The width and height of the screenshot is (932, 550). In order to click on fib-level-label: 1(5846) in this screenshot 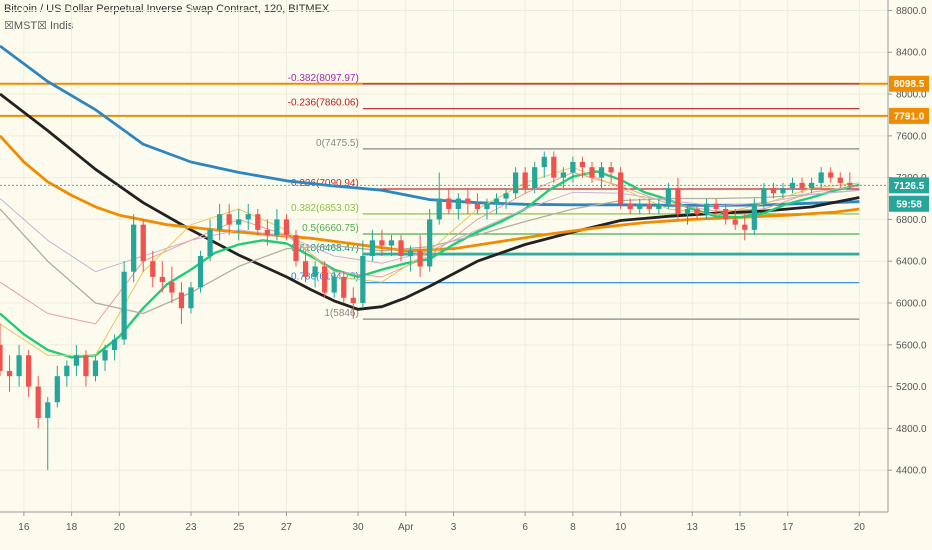, I will do `click(341, 313)`.